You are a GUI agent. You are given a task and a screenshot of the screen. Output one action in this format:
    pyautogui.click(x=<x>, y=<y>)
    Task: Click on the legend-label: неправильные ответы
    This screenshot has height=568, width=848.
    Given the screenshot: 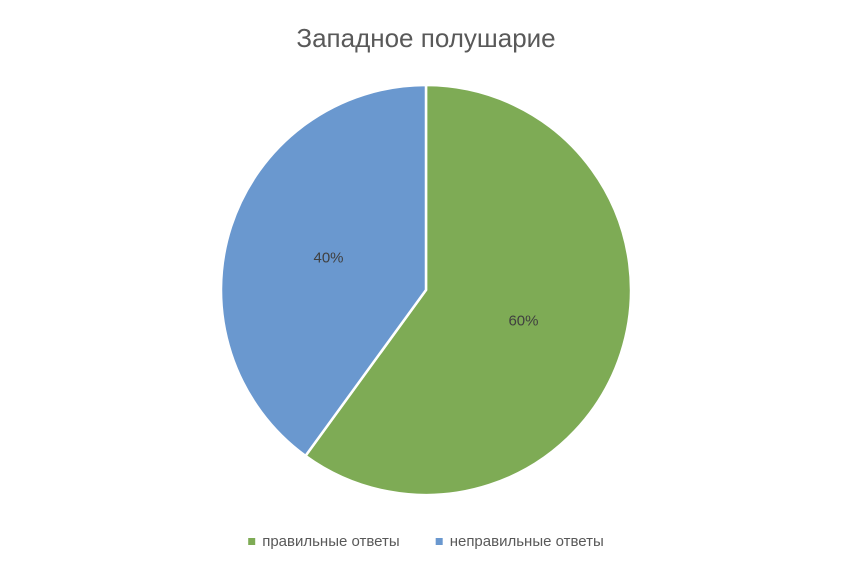 What is the action you would take?
    pyautogui.click(x=527, y=541)
    